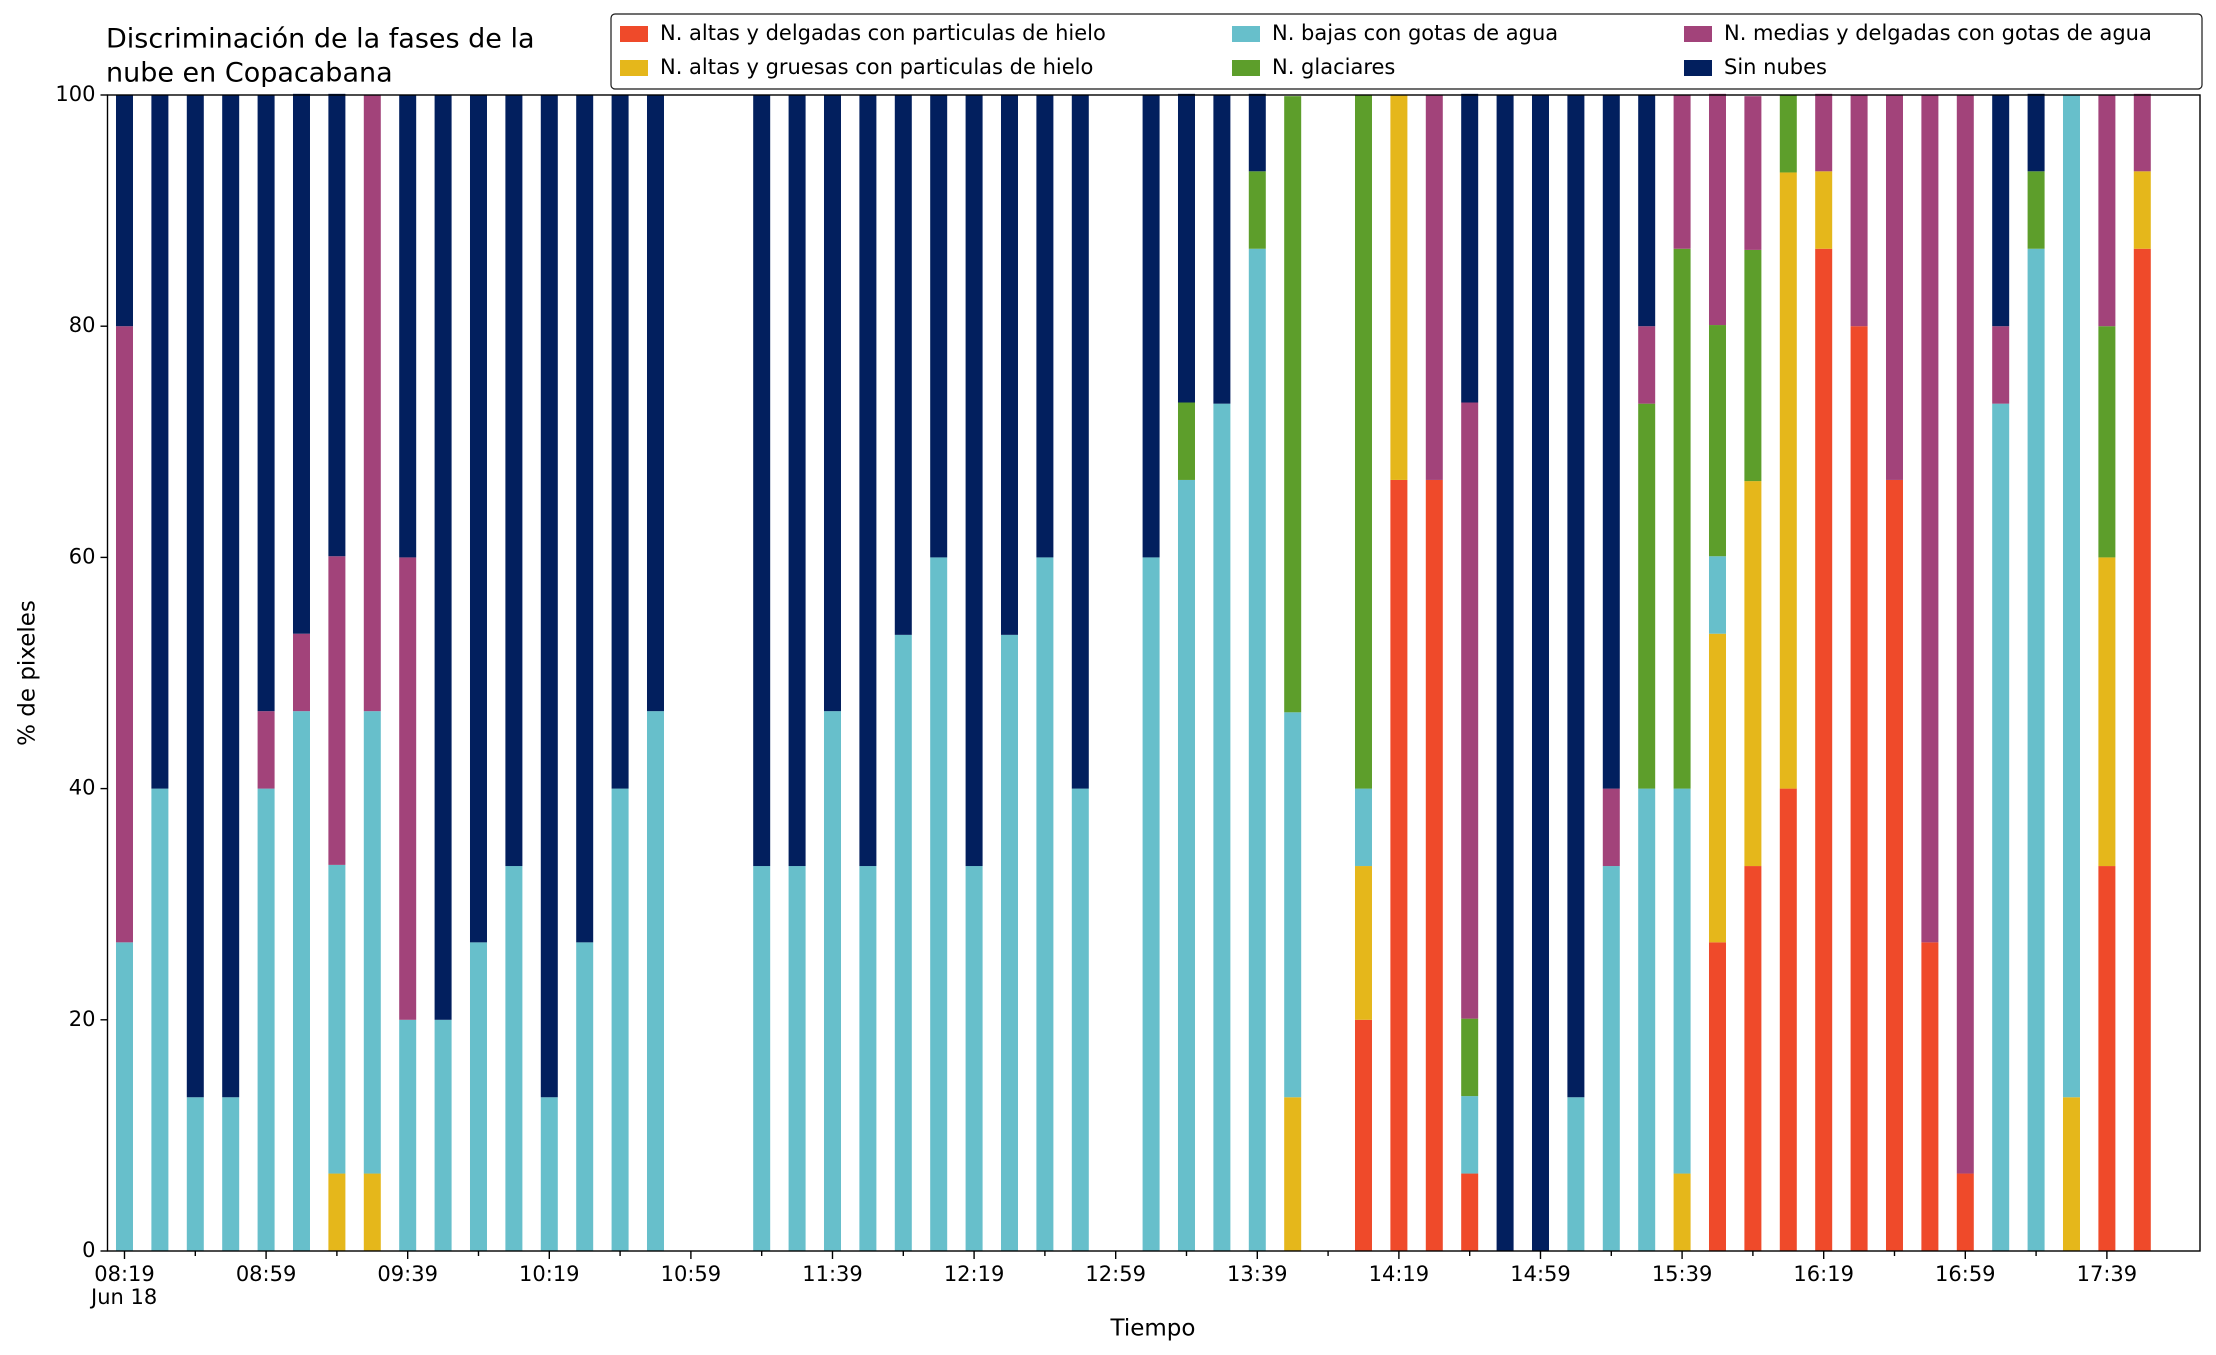 The width and height of the screenshot is (2216, 1355). I want to click on legend-label: N. glaciares, so click(1333, 67).